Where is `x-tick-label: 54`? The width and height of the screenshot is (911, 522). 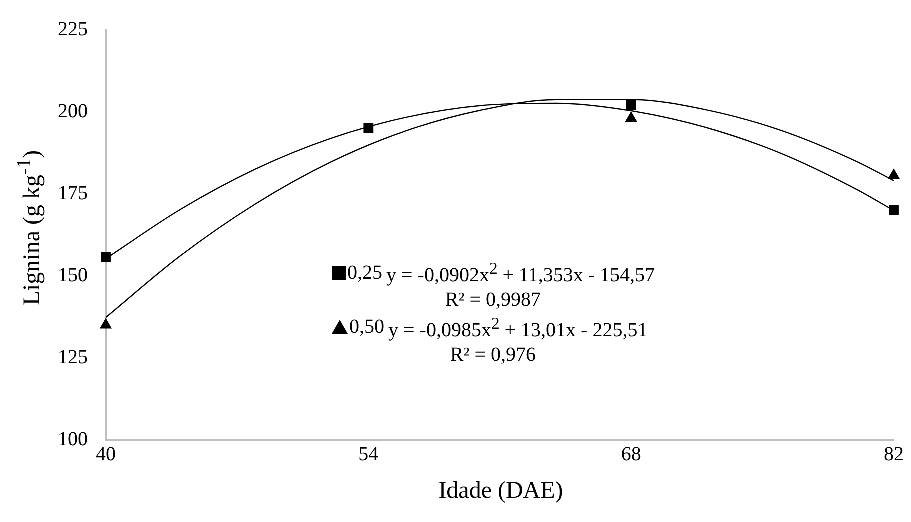 x-tick-label: 54 is located at coordinates (368, 454).